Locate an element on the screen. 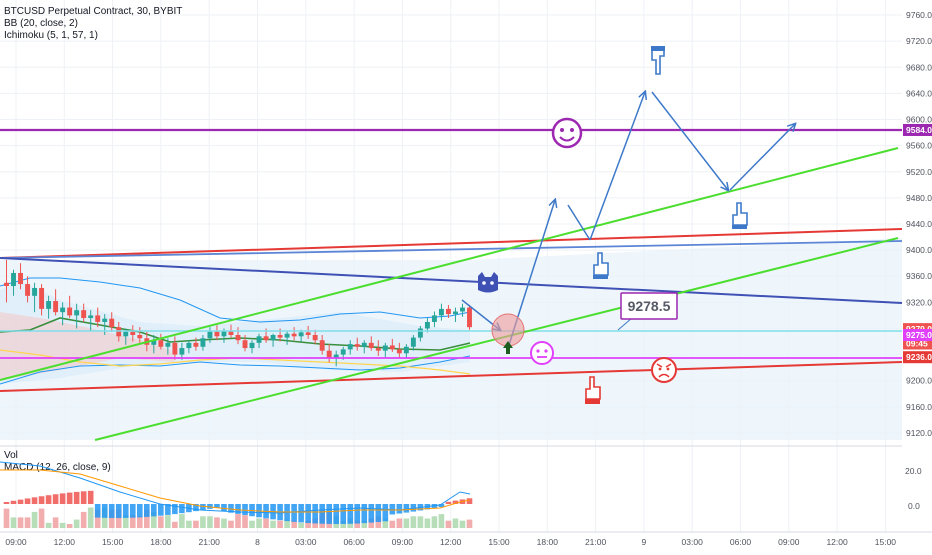  price-tag-label: 9236.0 is located at coordinates (919, 357).